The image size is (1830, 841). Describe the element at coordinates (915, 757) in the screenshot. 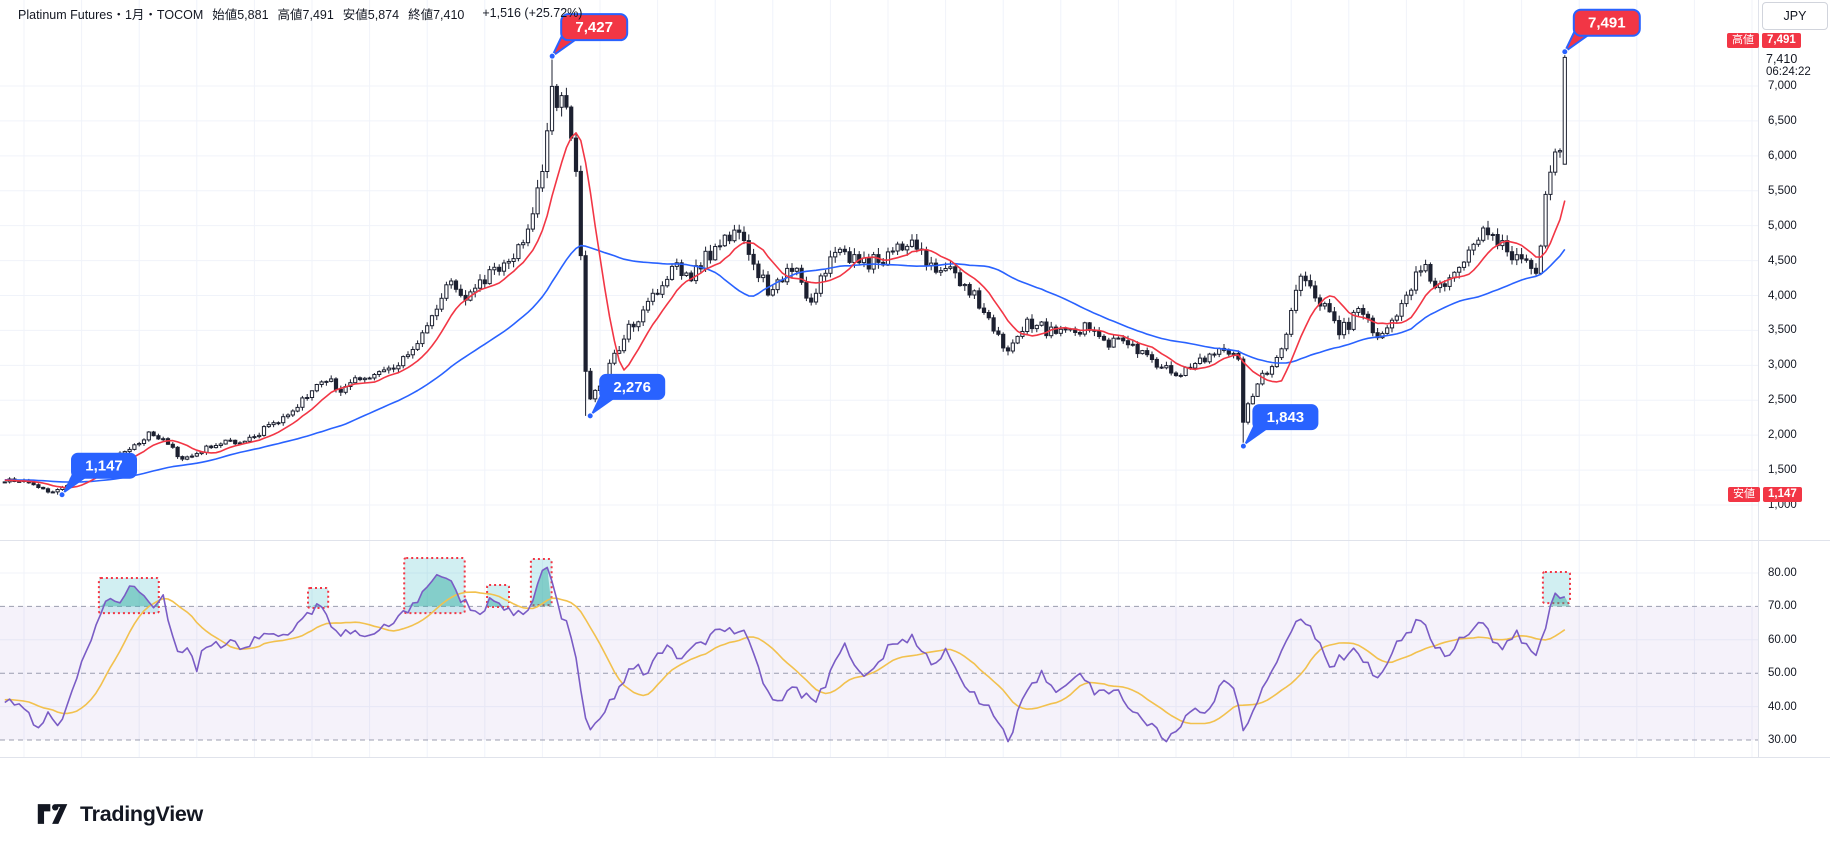

I see `time-axis-divider` at that location.